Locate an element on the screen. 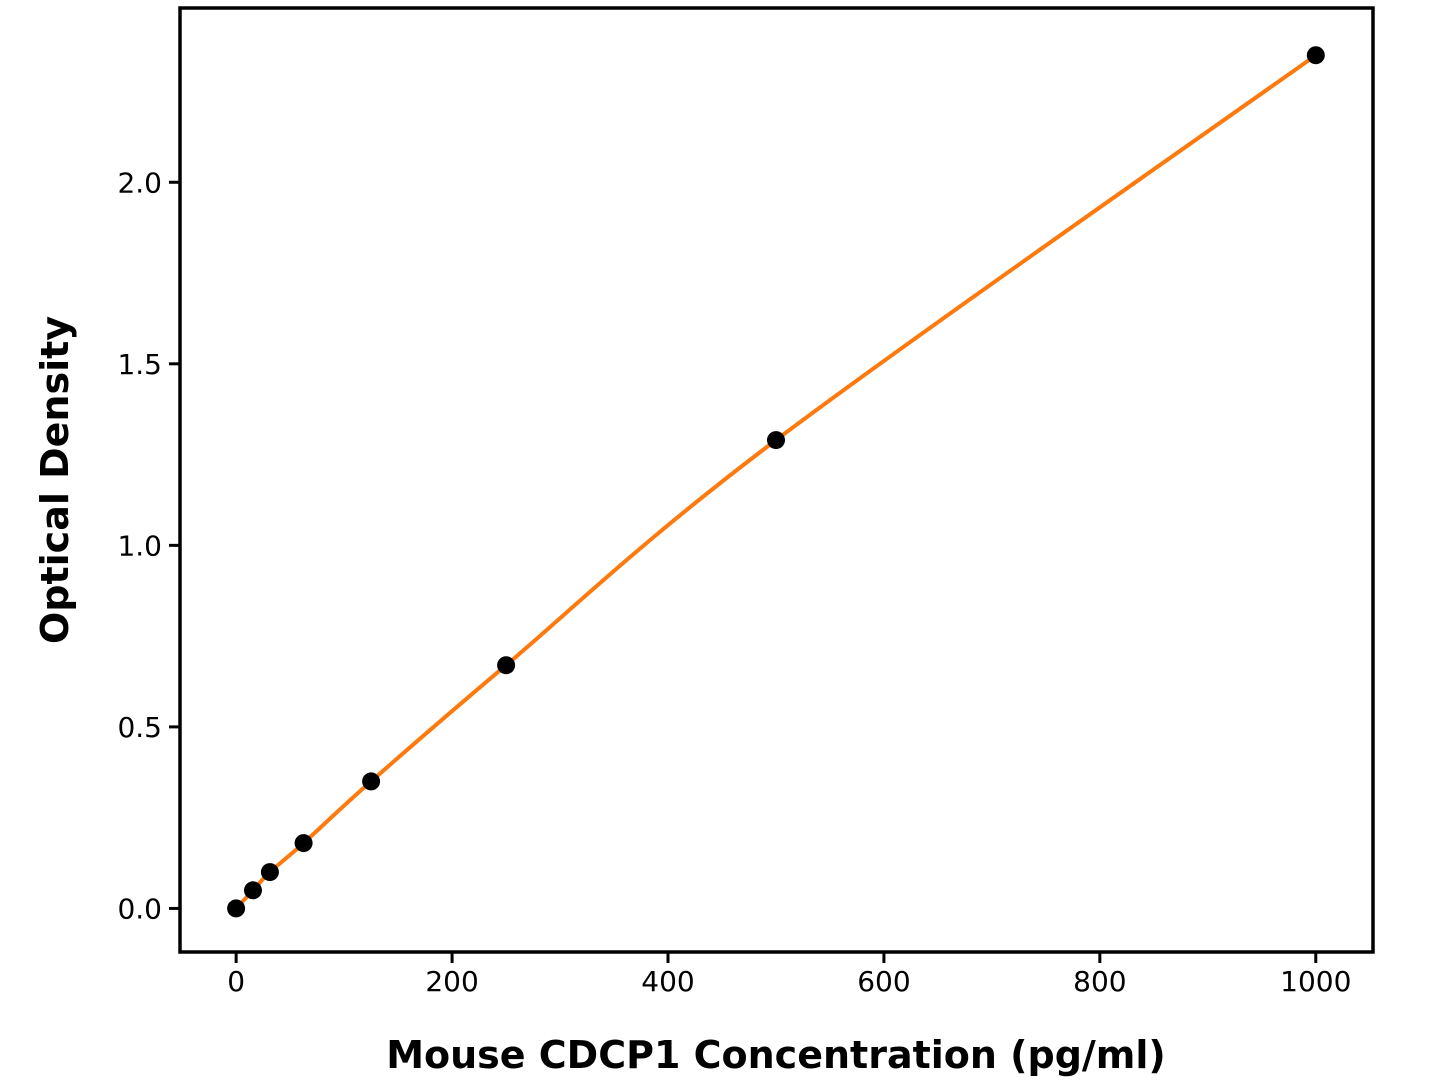 The image size is (1445, 1084). y-tick-label: 1.0 is located at coordinates (139, 545).